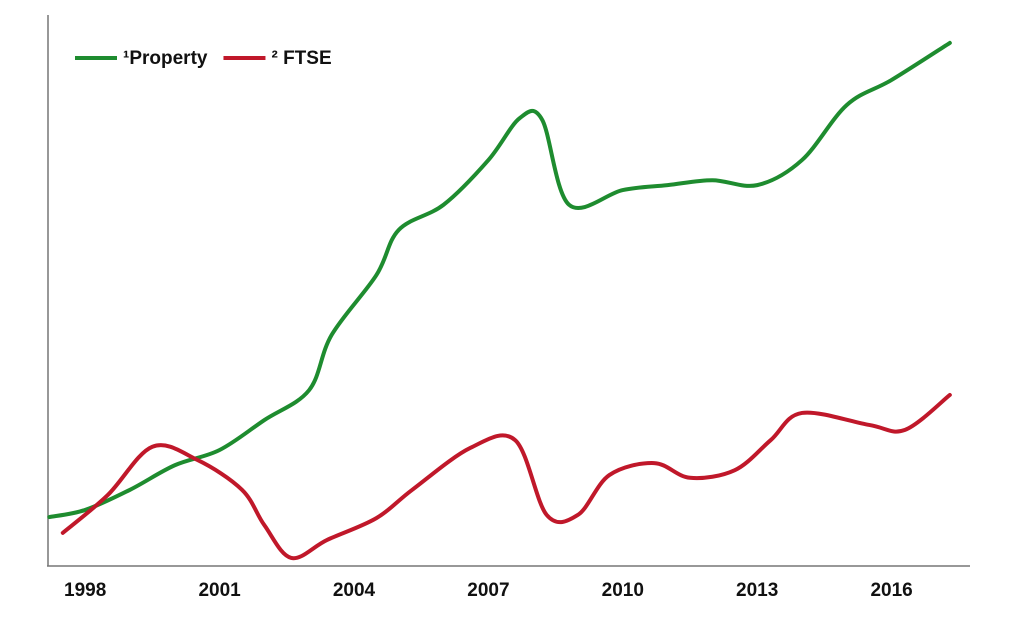 The image size is (1028, 642). What do you see at coordinates (165, 58) in the screenshot?
I see `legend-label: ¹Property` at bounding box center [165, 58].